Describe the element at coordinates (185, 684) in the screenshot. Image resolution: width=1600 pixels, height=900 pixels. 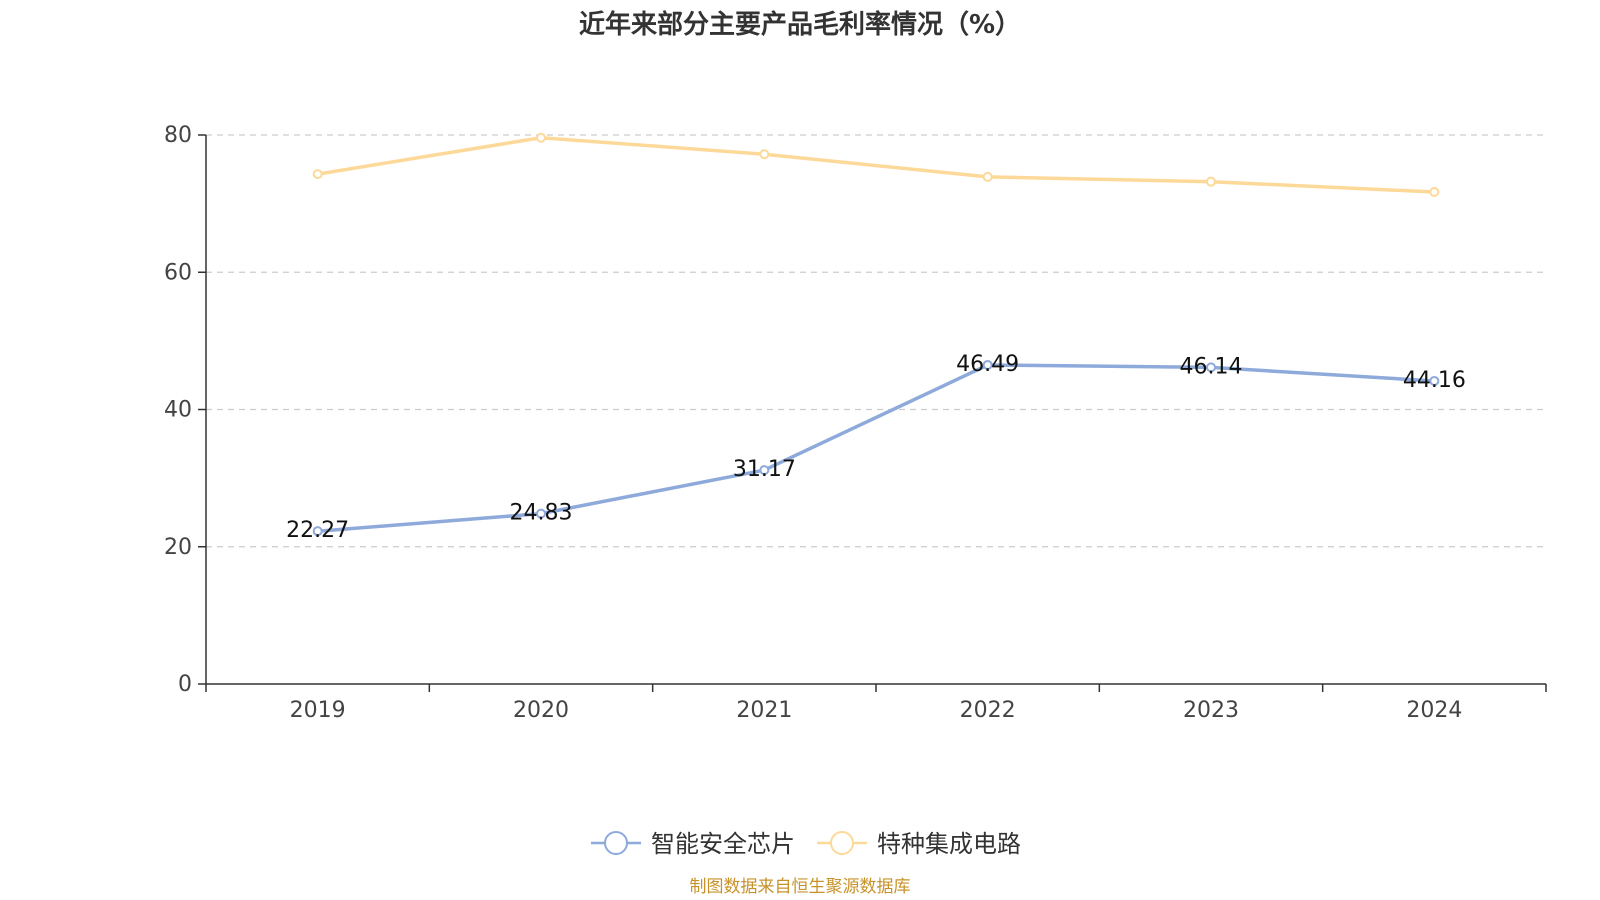
I see `y-tick-label: 0` at that location.